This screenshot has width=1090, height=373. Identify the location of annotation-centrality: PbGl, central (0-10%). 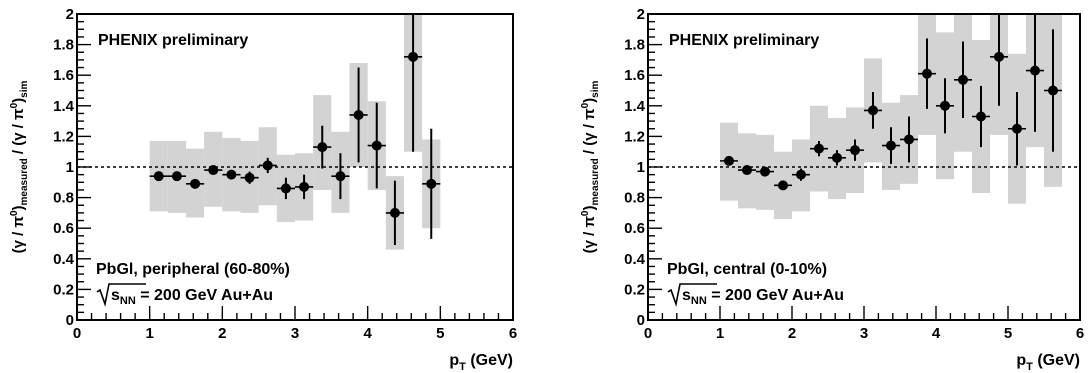
(747, 269).